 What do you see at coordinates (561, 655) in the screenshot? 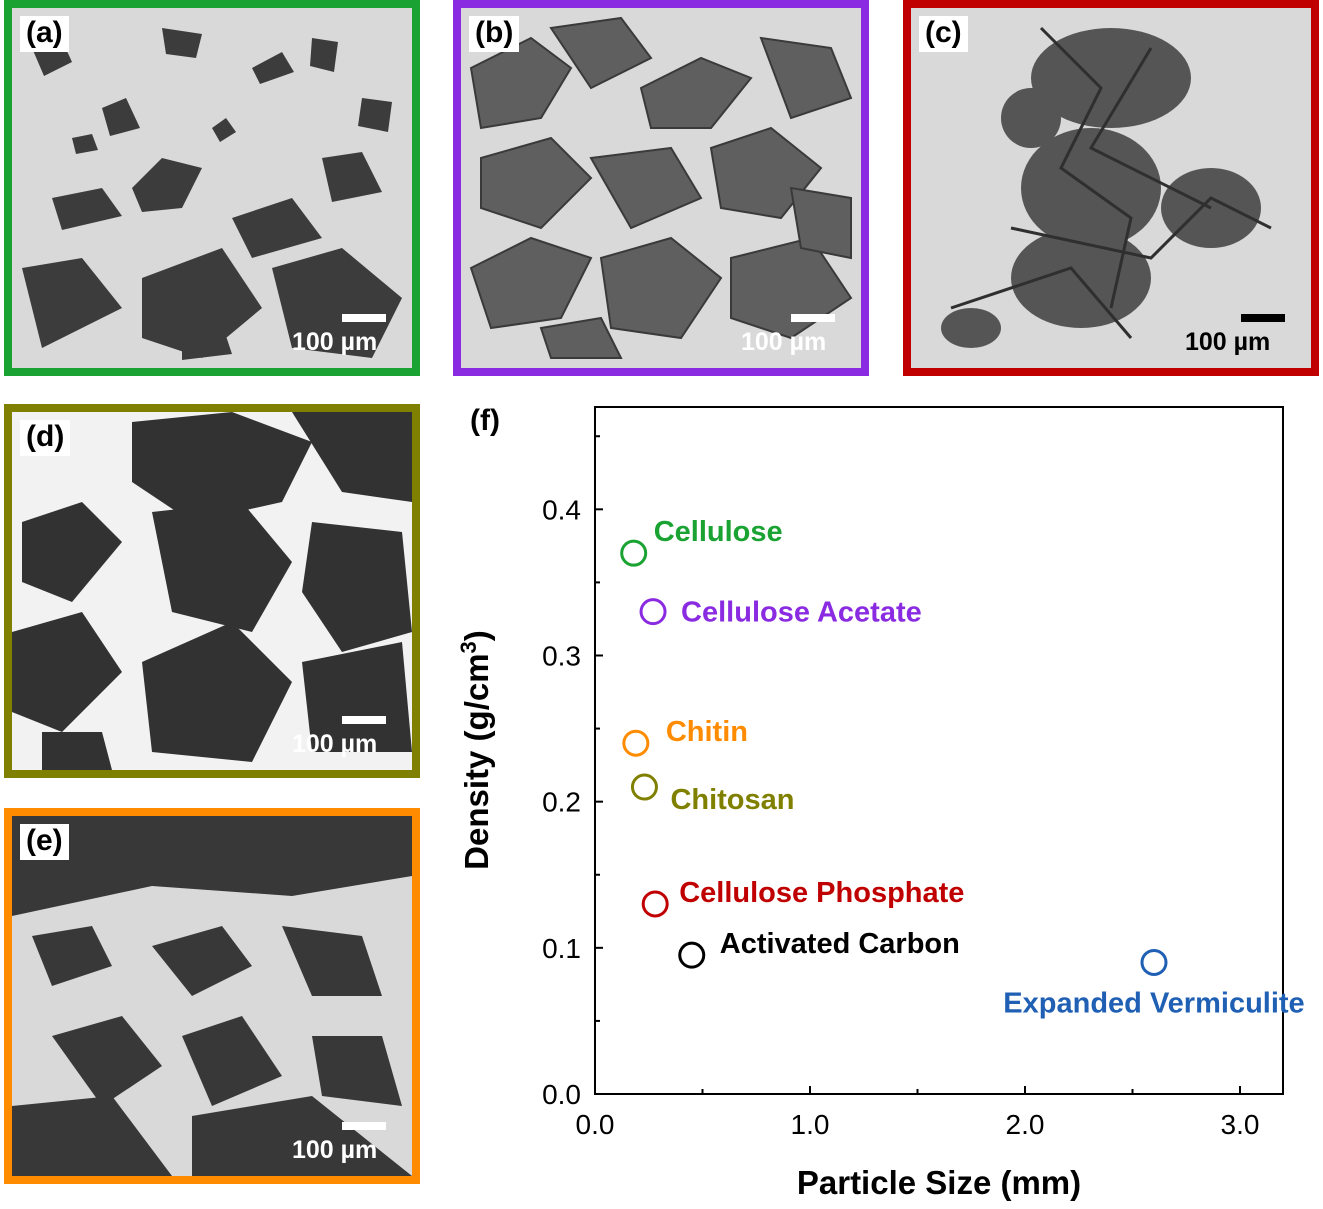
I see `y-tick-label: 0.3` at bounding box center [561, 655].